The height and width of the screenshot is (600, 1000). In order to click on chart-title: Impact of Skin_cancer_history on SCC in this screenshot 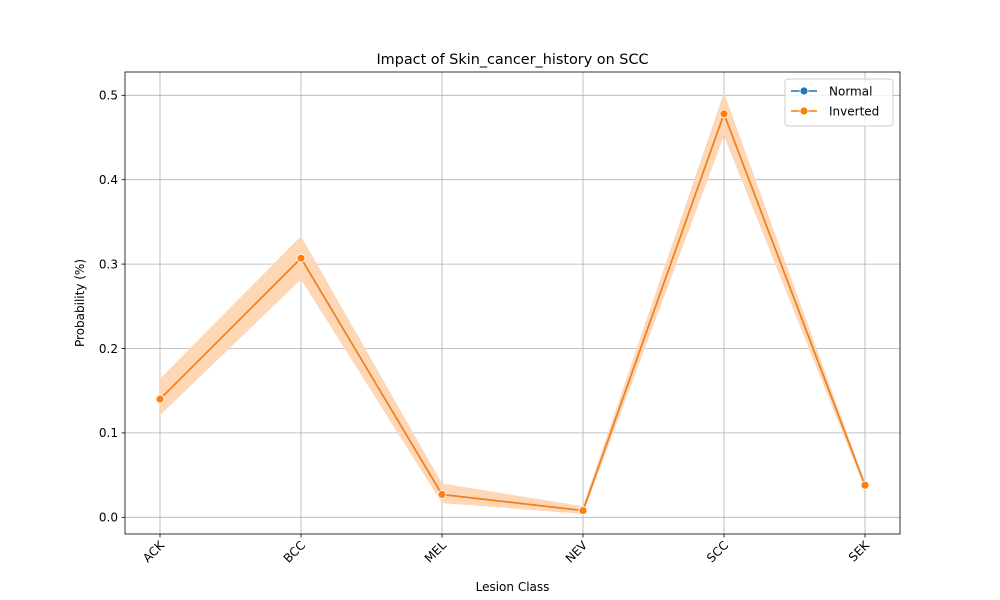, I will do `click(512, 60)`.